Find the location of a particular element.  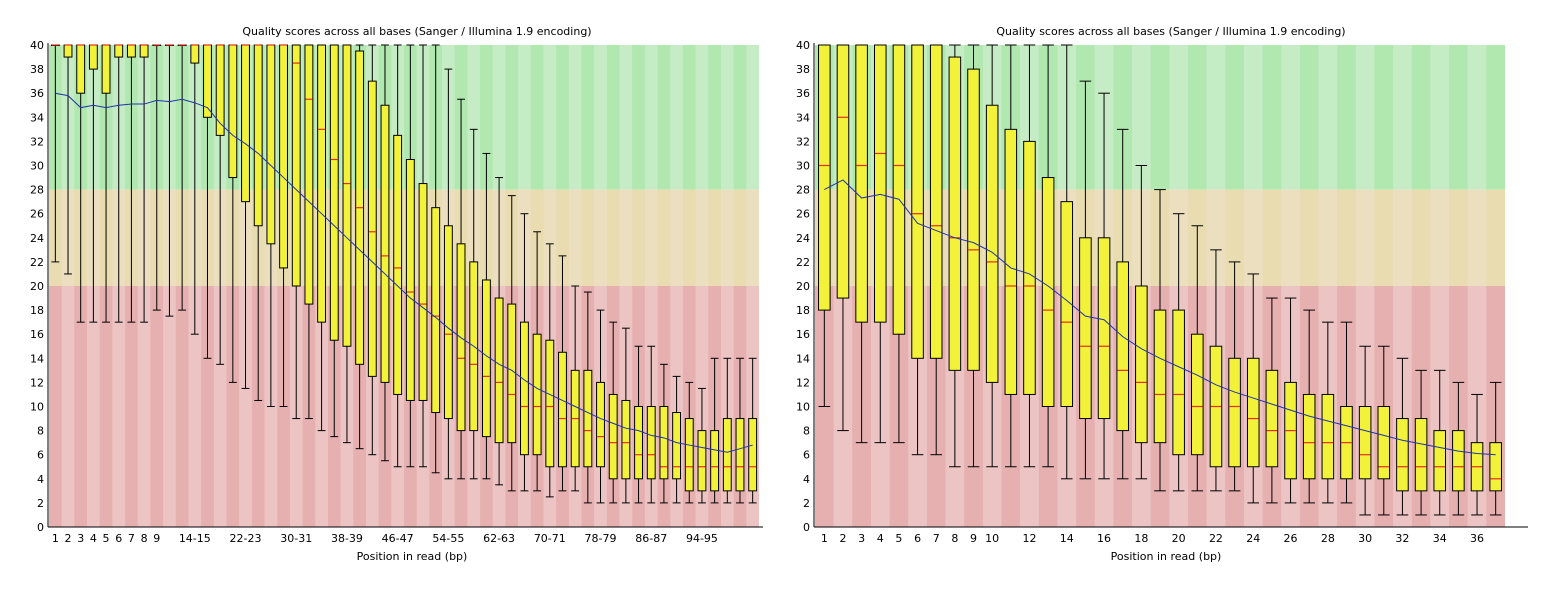

x-tick-label: 26 is located at coordinates (1291, 538).